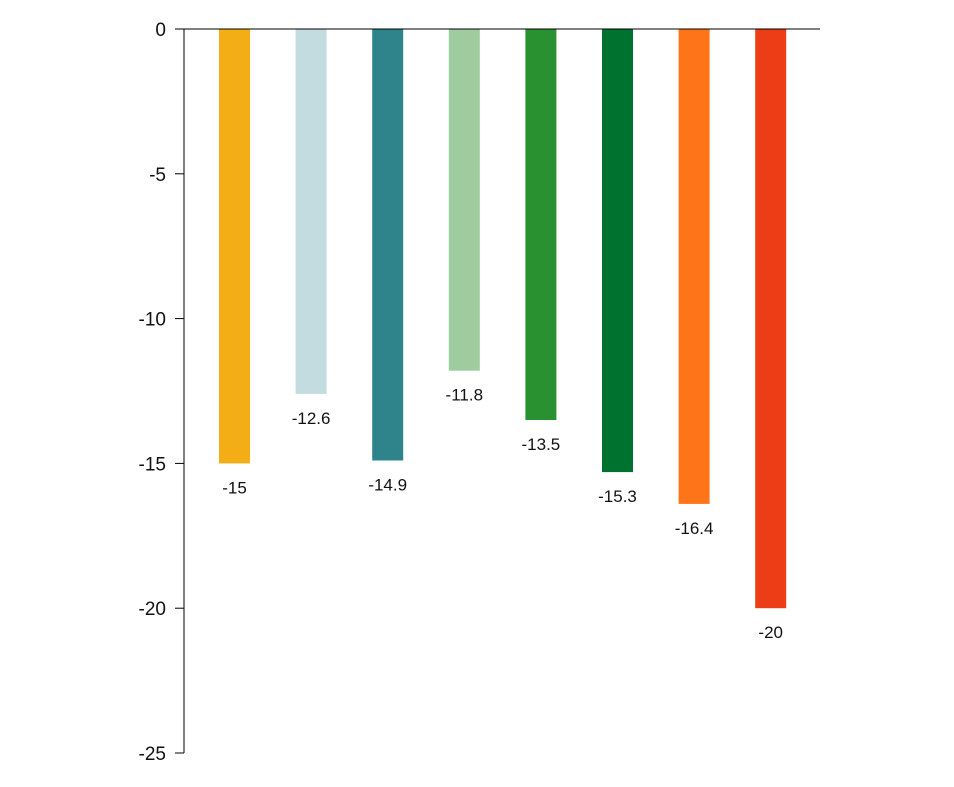 This screenshot has width=954, height=787. What do you see at coordinates (694, 528) in the screenshot?
I see `data-label-6: -16.4` at bounding box center [694, 528].